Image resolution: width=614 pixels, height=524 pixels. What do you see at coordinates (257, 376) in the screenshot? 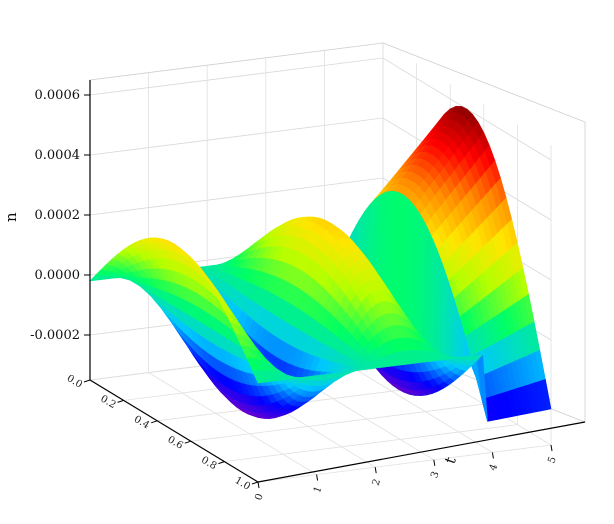
I see `surface-cell` at bounding box center [257, 376].